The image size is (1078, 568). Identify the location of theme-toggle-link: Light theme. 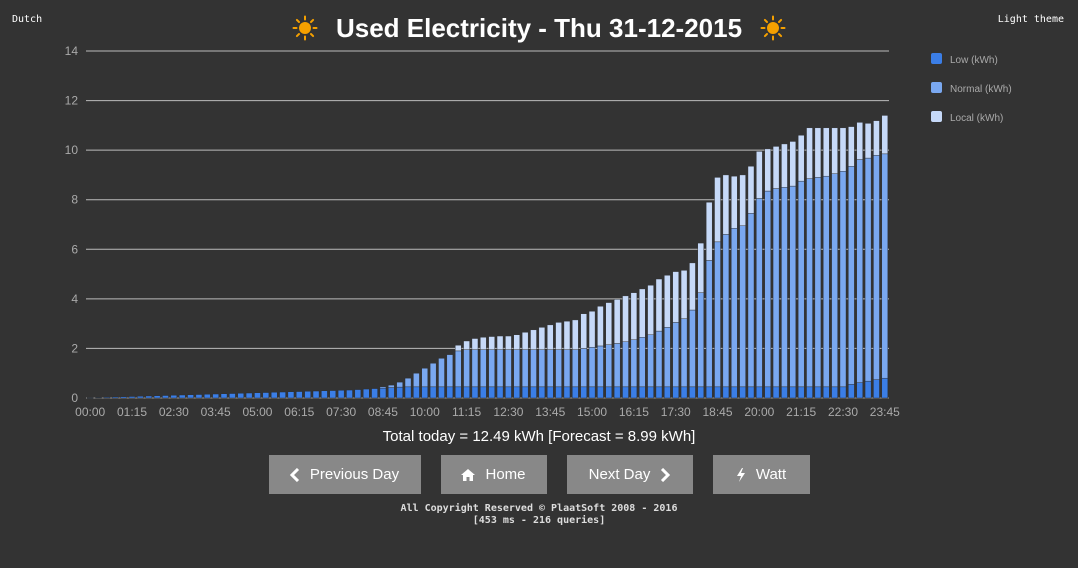
(1030, 19).